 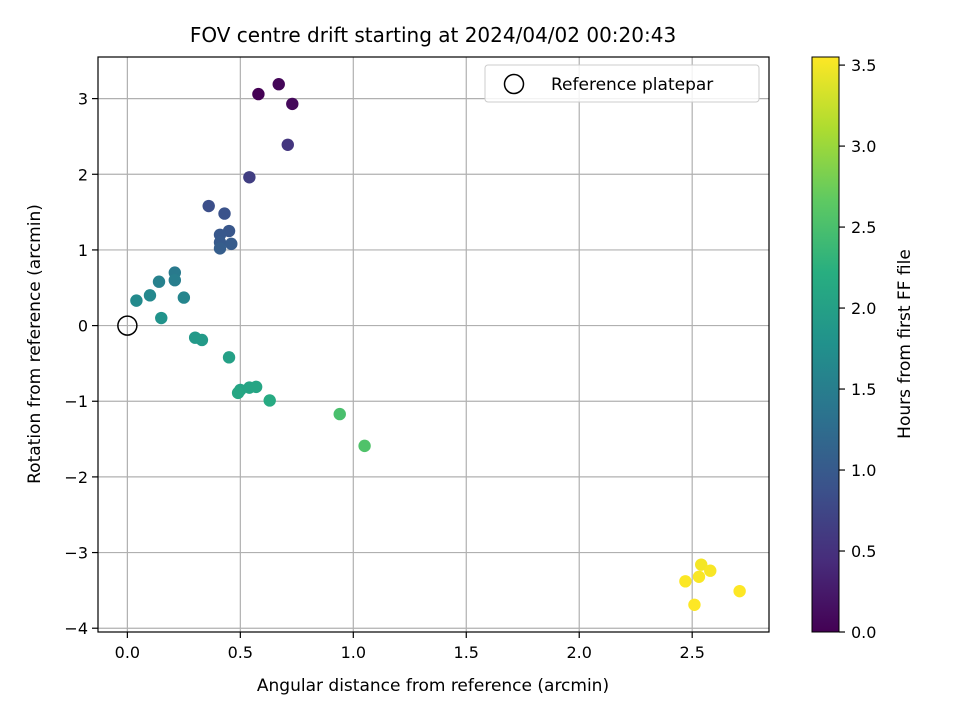 What do you see at coordinates (83, 326) in the screenshot?
I see `y-tick-label: 0` at bounding box center [83, 326].